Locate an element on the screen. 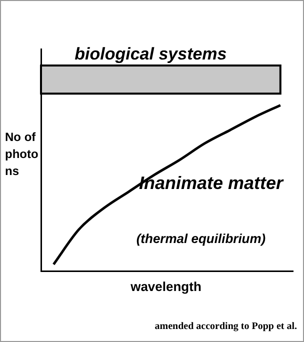  annotation: Inanimate matter is located at coordinates (211, 183).